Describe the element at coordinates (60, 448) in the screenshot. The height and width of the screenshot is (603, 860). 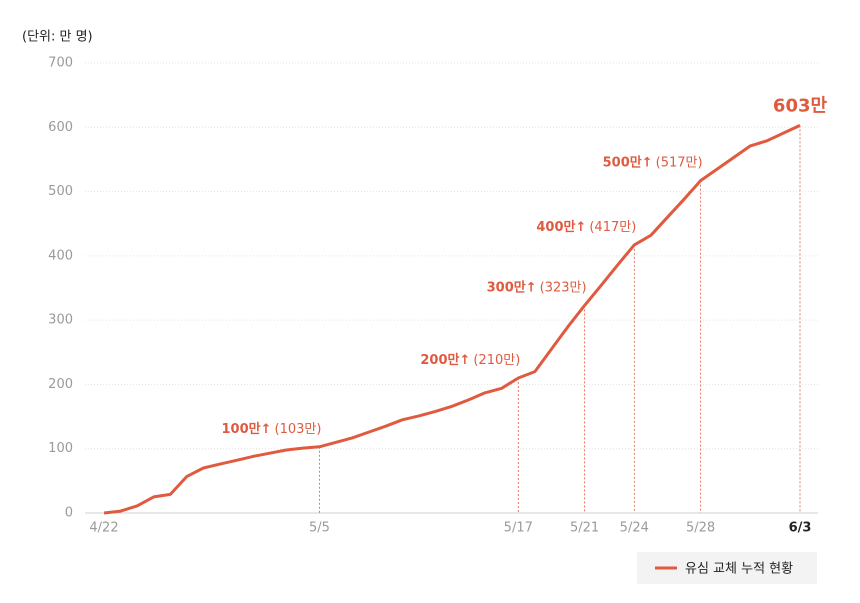
I see `y-tick-label: 100` at that location.